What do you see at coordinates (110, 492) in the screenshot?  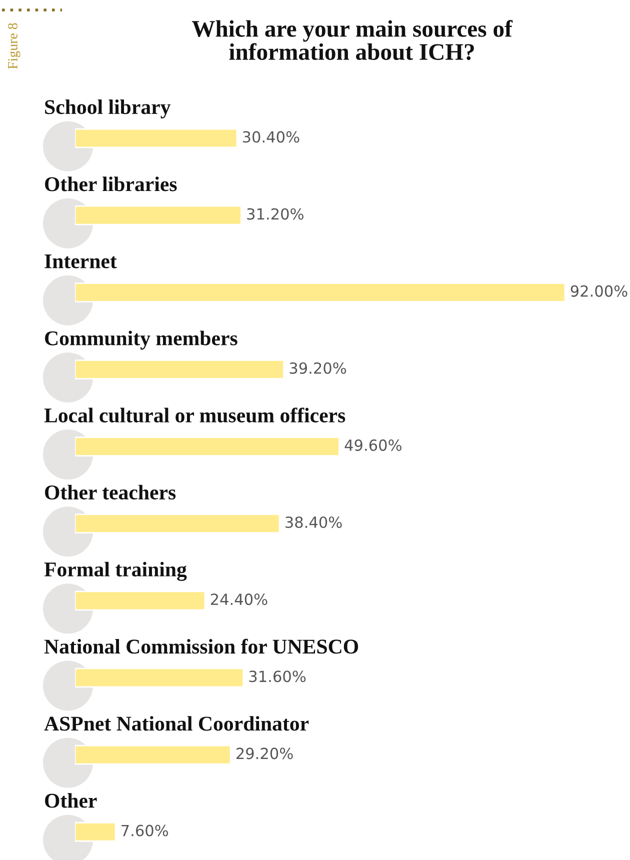 I see `y-tick-label: Other teachers` at bounding box center [110, 492].